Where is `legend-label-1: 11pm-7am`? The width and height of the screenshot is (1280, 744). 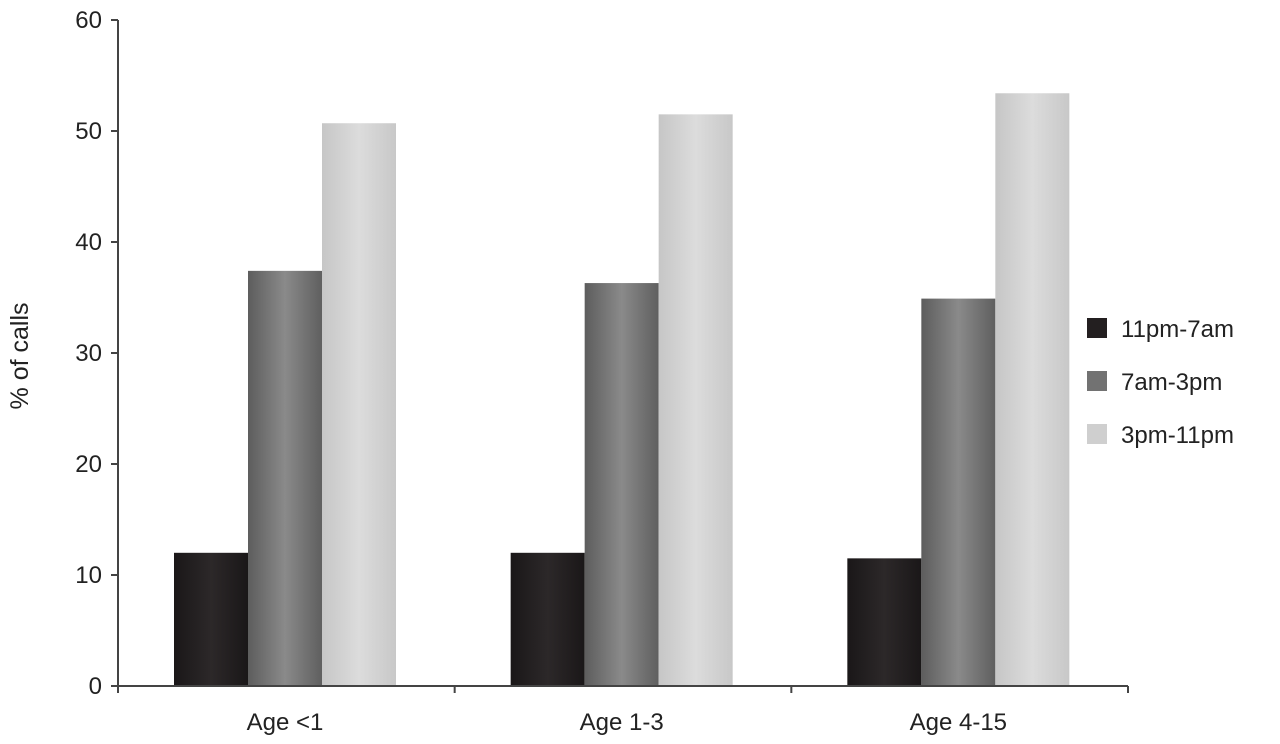 legend-label-1: 11pm-7am is located at coordinates (1177, 329).